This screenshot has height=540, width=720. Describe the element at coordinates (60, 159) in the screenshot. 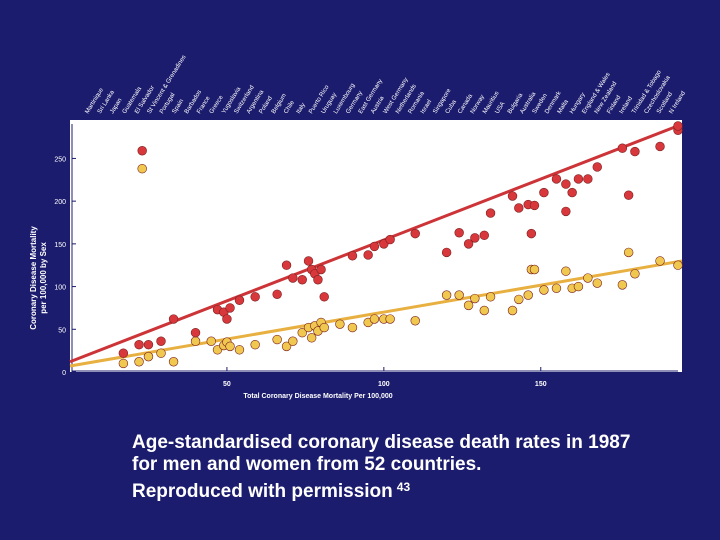

I see `y-tick-label: 250` at that location.